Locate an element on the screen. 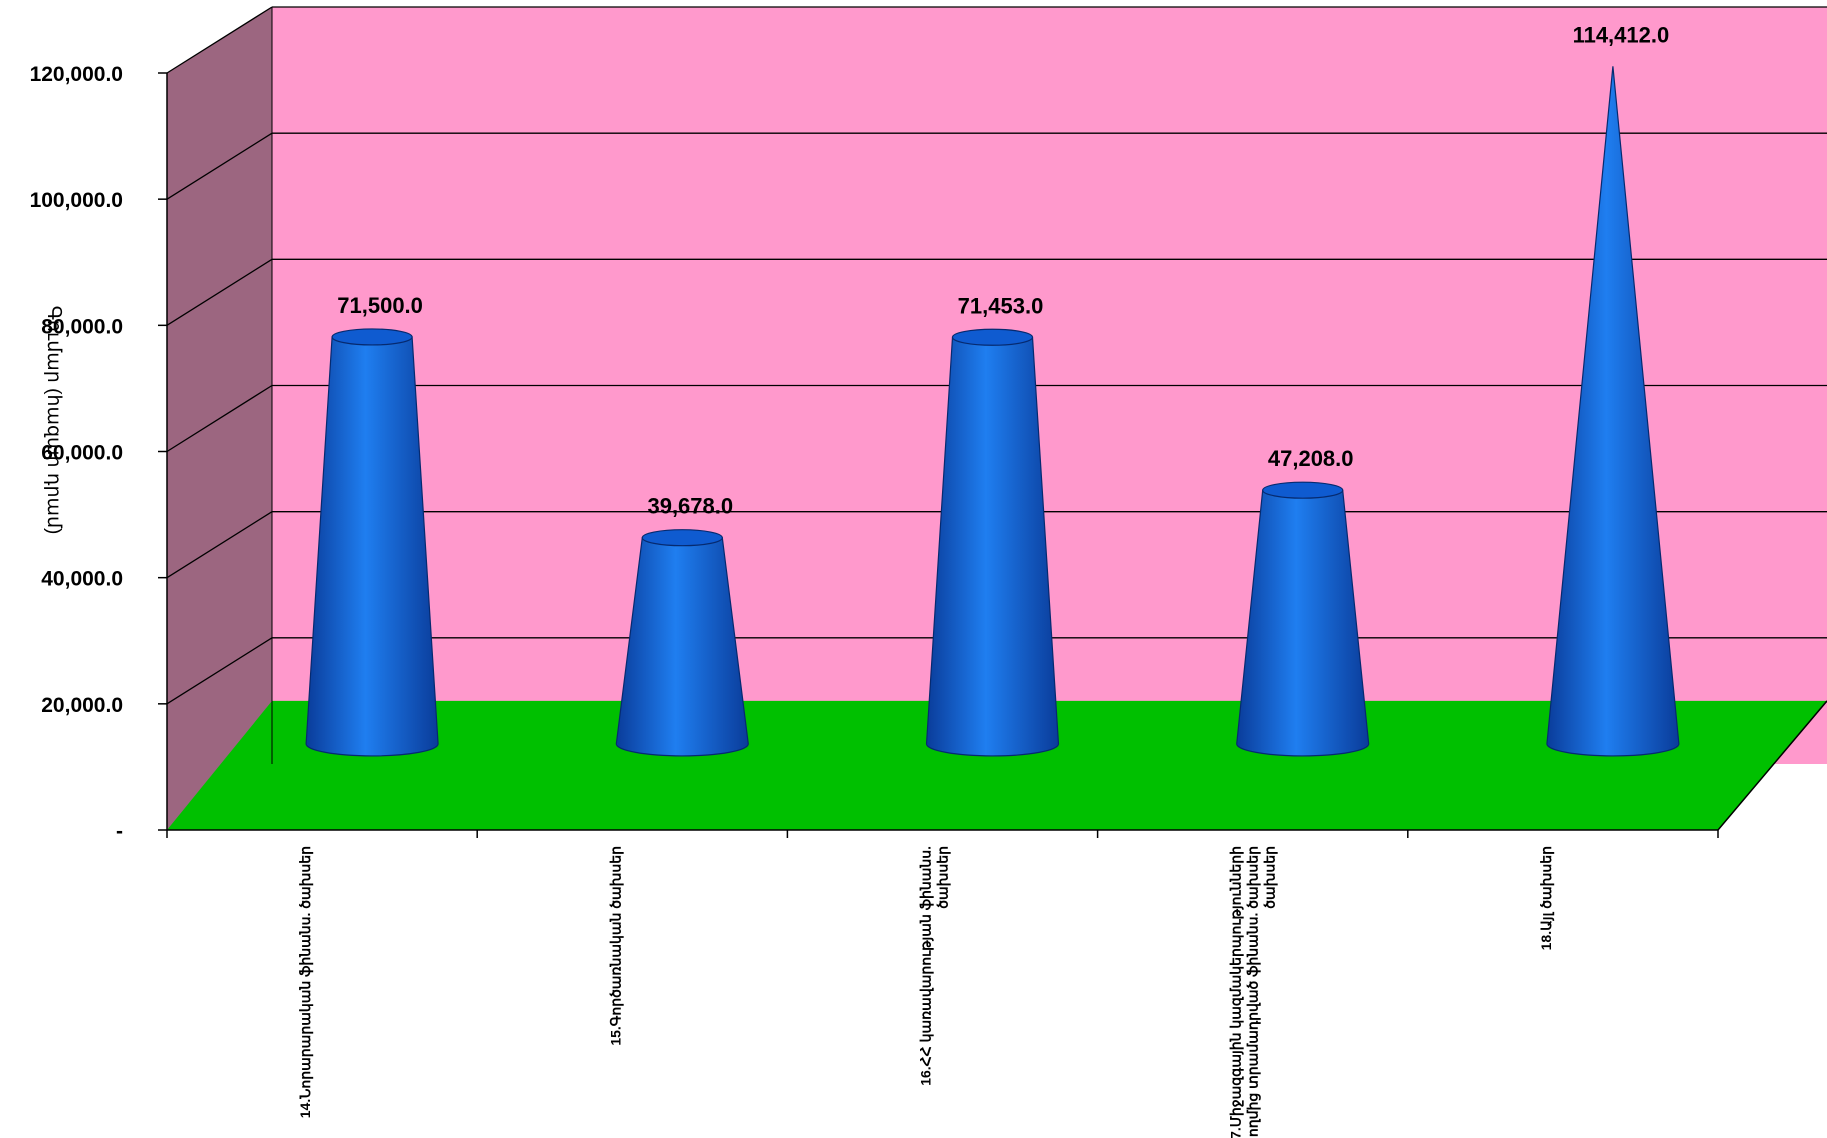 The image size is (1827, 1138). floor-edge-line is located at coordinates (1772, 765).